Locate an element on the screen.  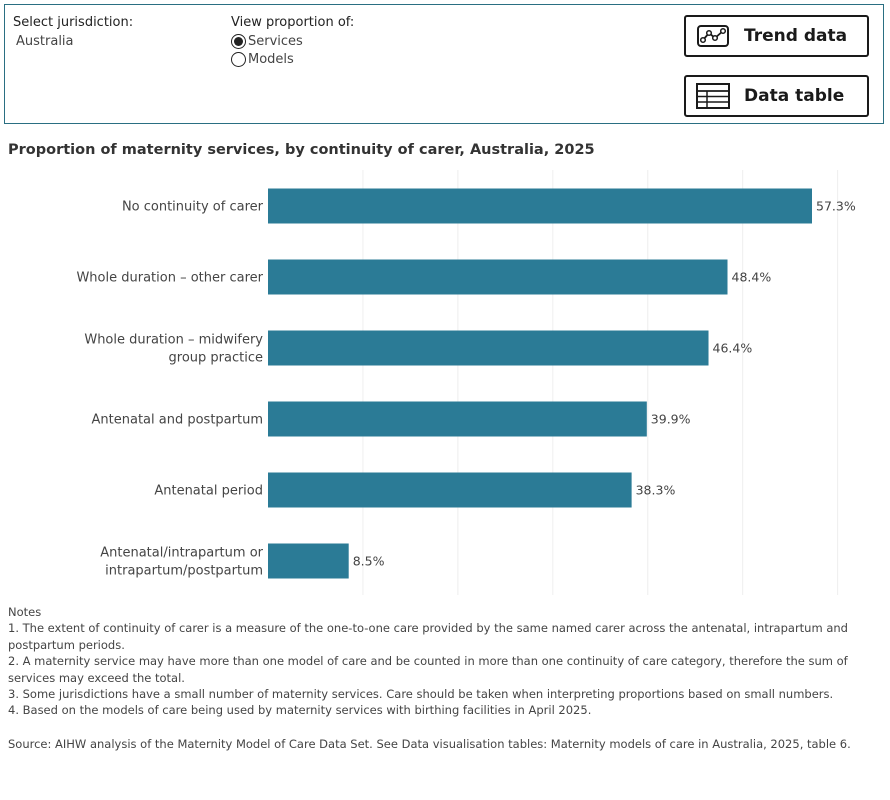
table-icon is located at coordinates (713, 96).